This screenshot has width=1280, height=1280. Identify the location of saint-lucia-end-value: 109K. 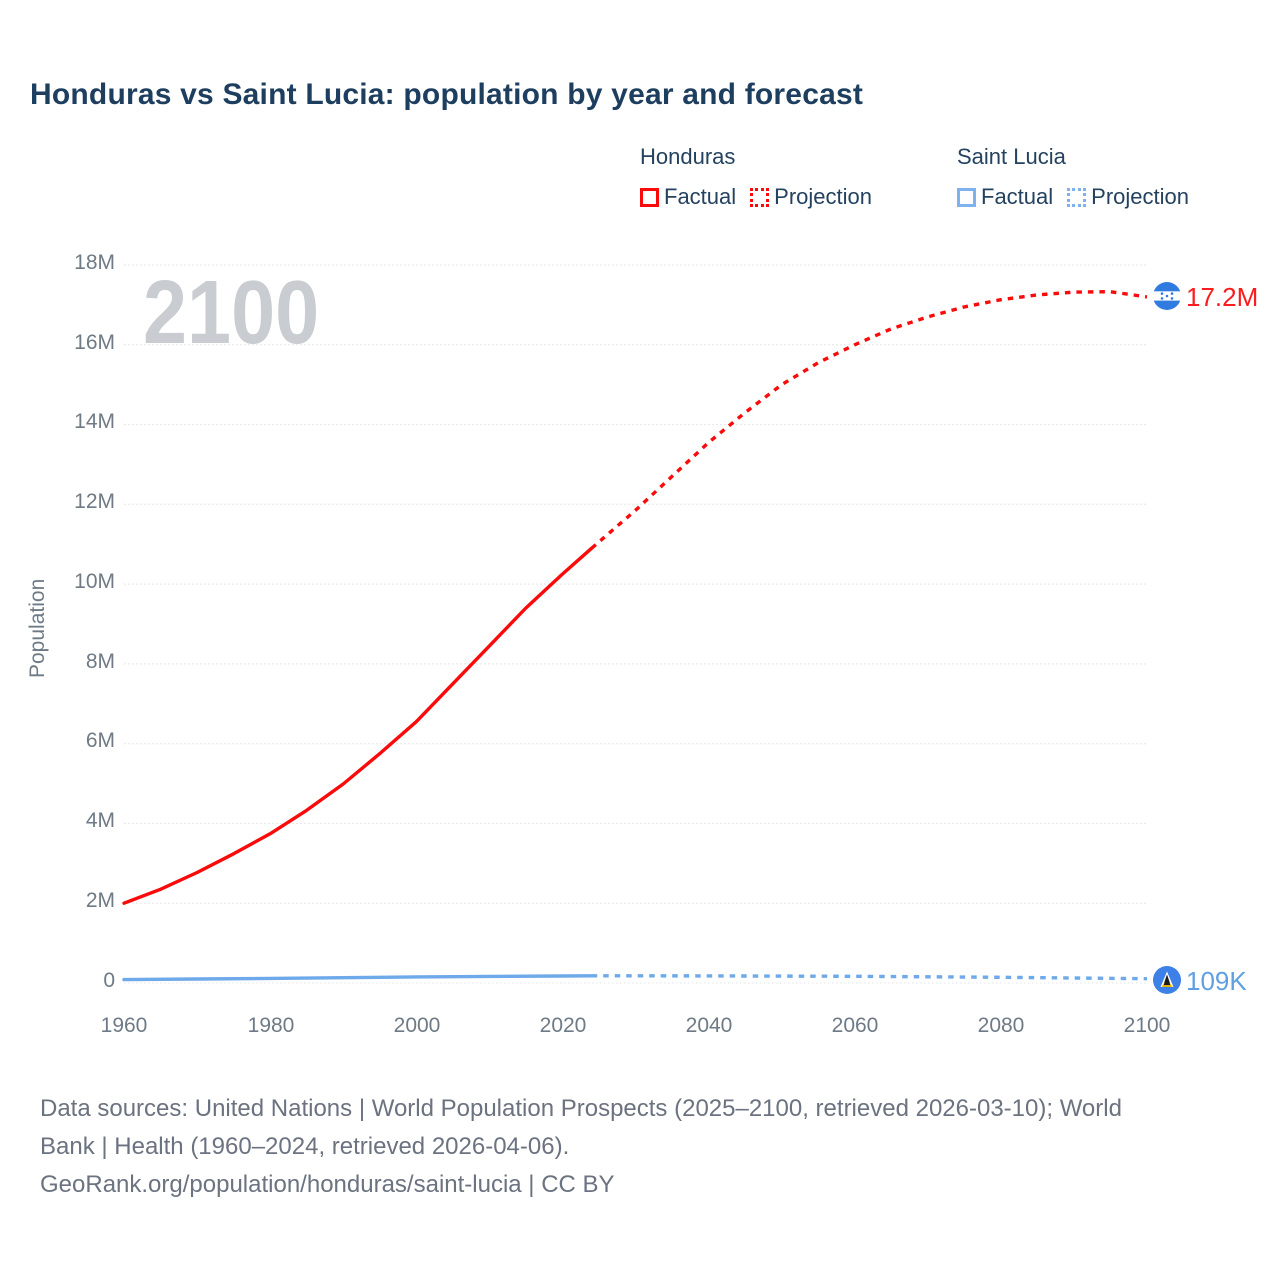
(1216, 981).